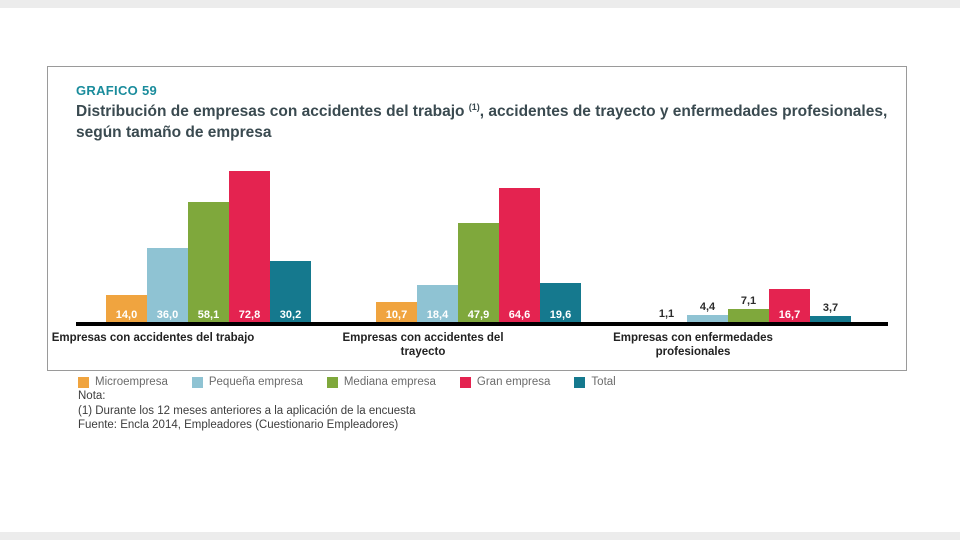  Describe the element at coordinates (153, 338) in the screenshot. I see `category-label-accidentes-trabajo: Empresas con accidentes del trabajo` at that location.